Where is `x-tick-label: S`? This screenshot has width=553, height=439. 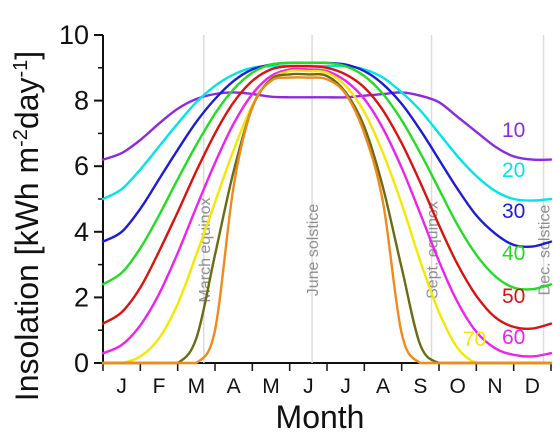
x-tick-label: S is located at coordinates (420, 386).